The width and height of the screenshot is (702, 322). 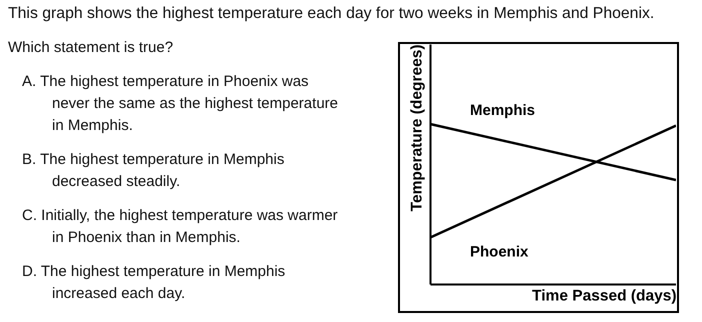 I want to click on series-label: Memphis, so click(x=503, y=110).